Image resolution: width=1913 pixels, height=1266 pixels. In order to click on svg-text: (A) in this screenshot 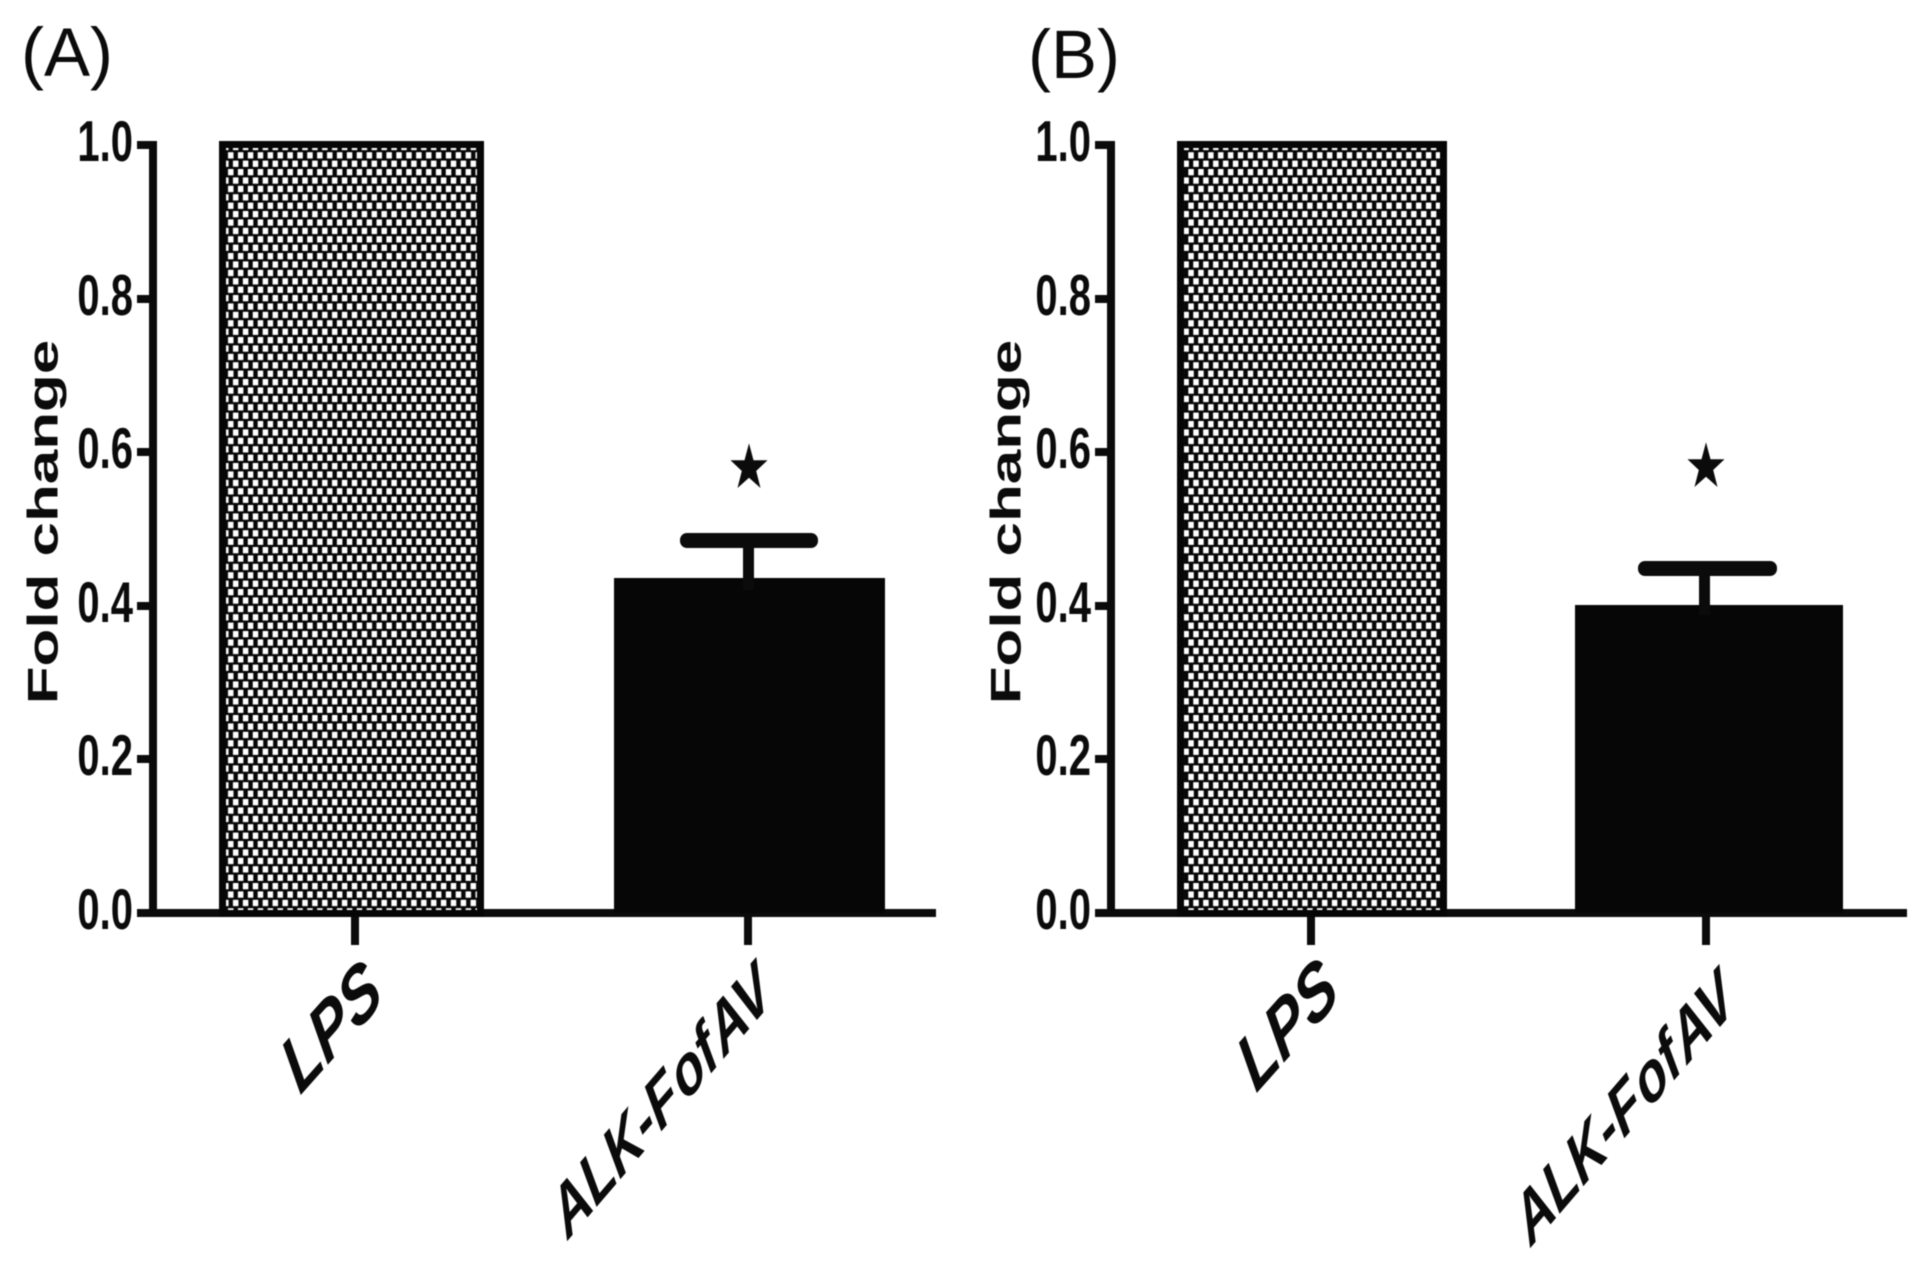, I will do `click(67, 52)`.